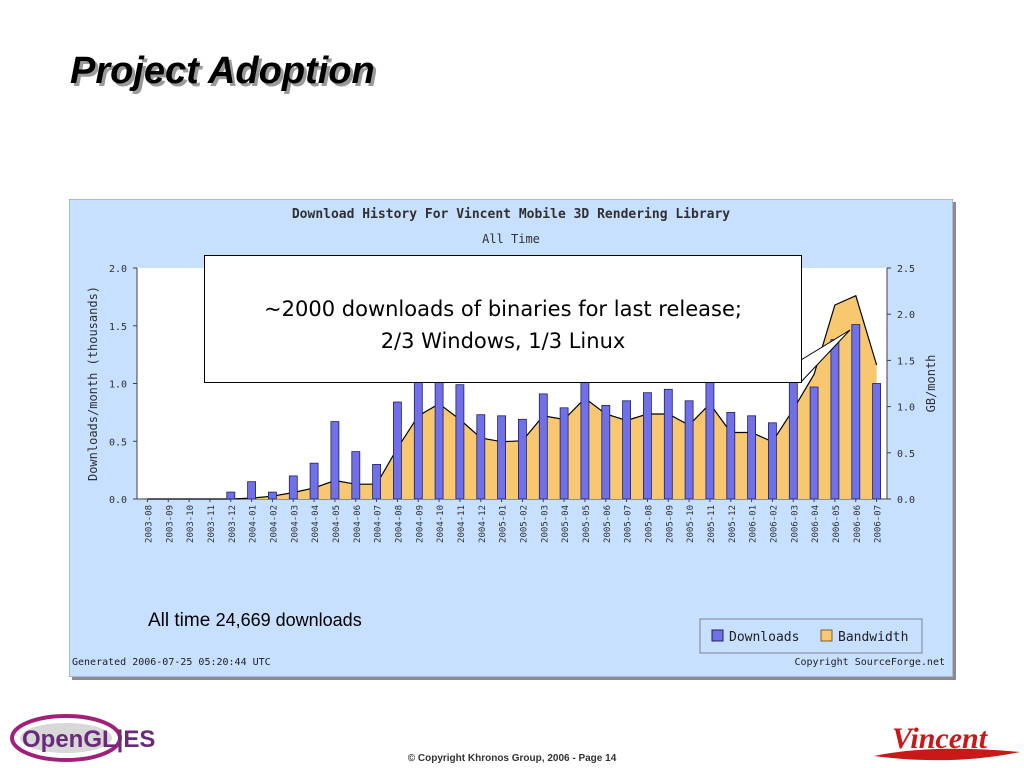 The height and width of the screenshot is (768, 1024). I want to click on x-tick-label: 2005-07, so click(629, 524).